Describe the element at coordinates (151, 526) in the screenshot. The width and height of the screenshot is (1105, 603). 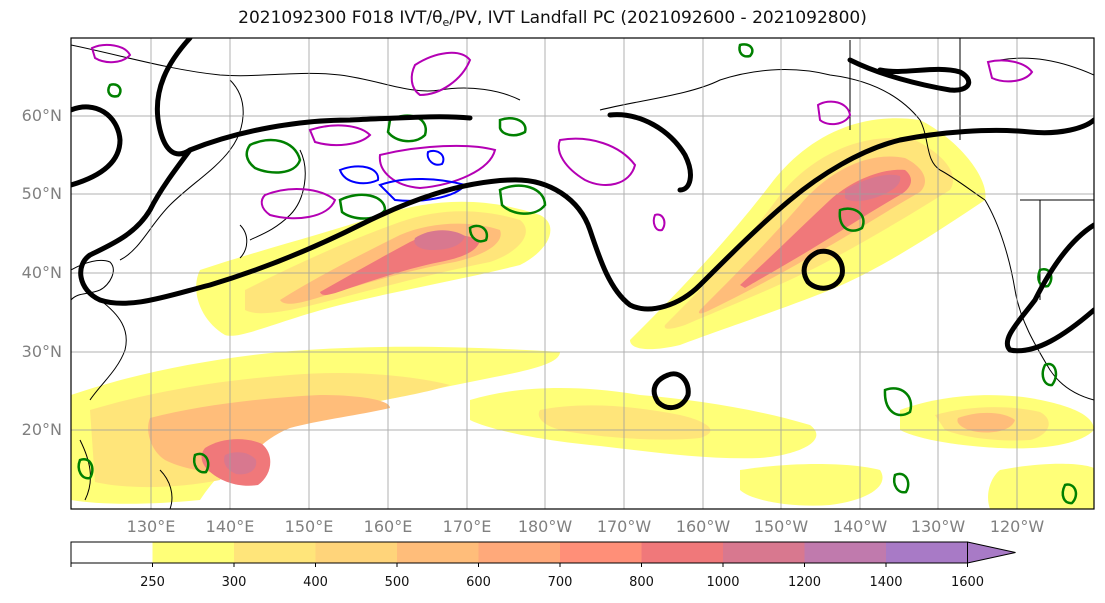
I see `lon-tick-label: 130°E` at that location.